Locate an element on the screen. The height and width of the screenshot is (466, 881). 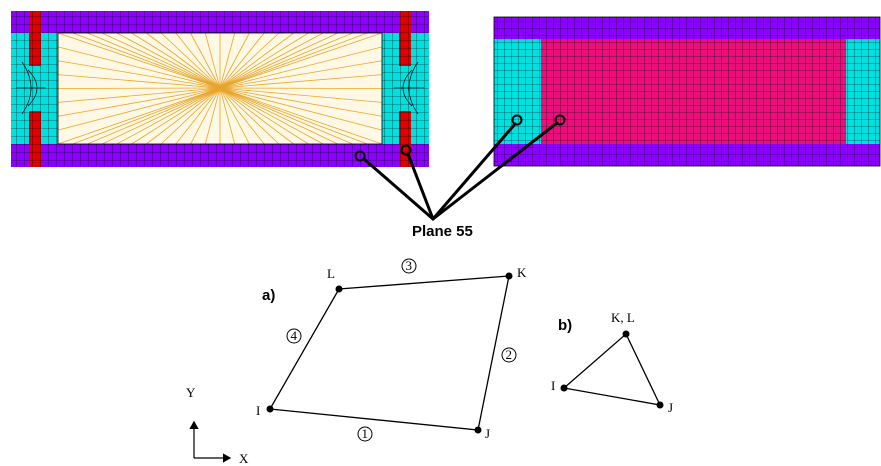
plane55-callout: Plane 55 is located at coordinates (460, 177).